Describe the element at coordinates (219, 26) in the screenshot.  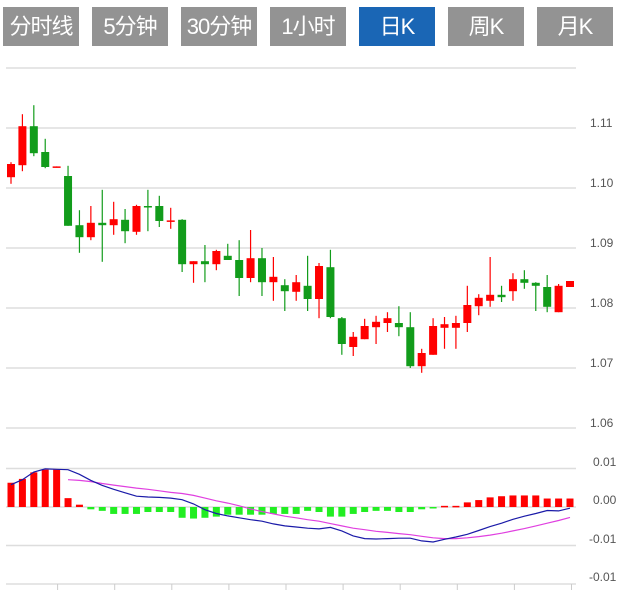
I see `tab-30min: 30分钟` at that location.